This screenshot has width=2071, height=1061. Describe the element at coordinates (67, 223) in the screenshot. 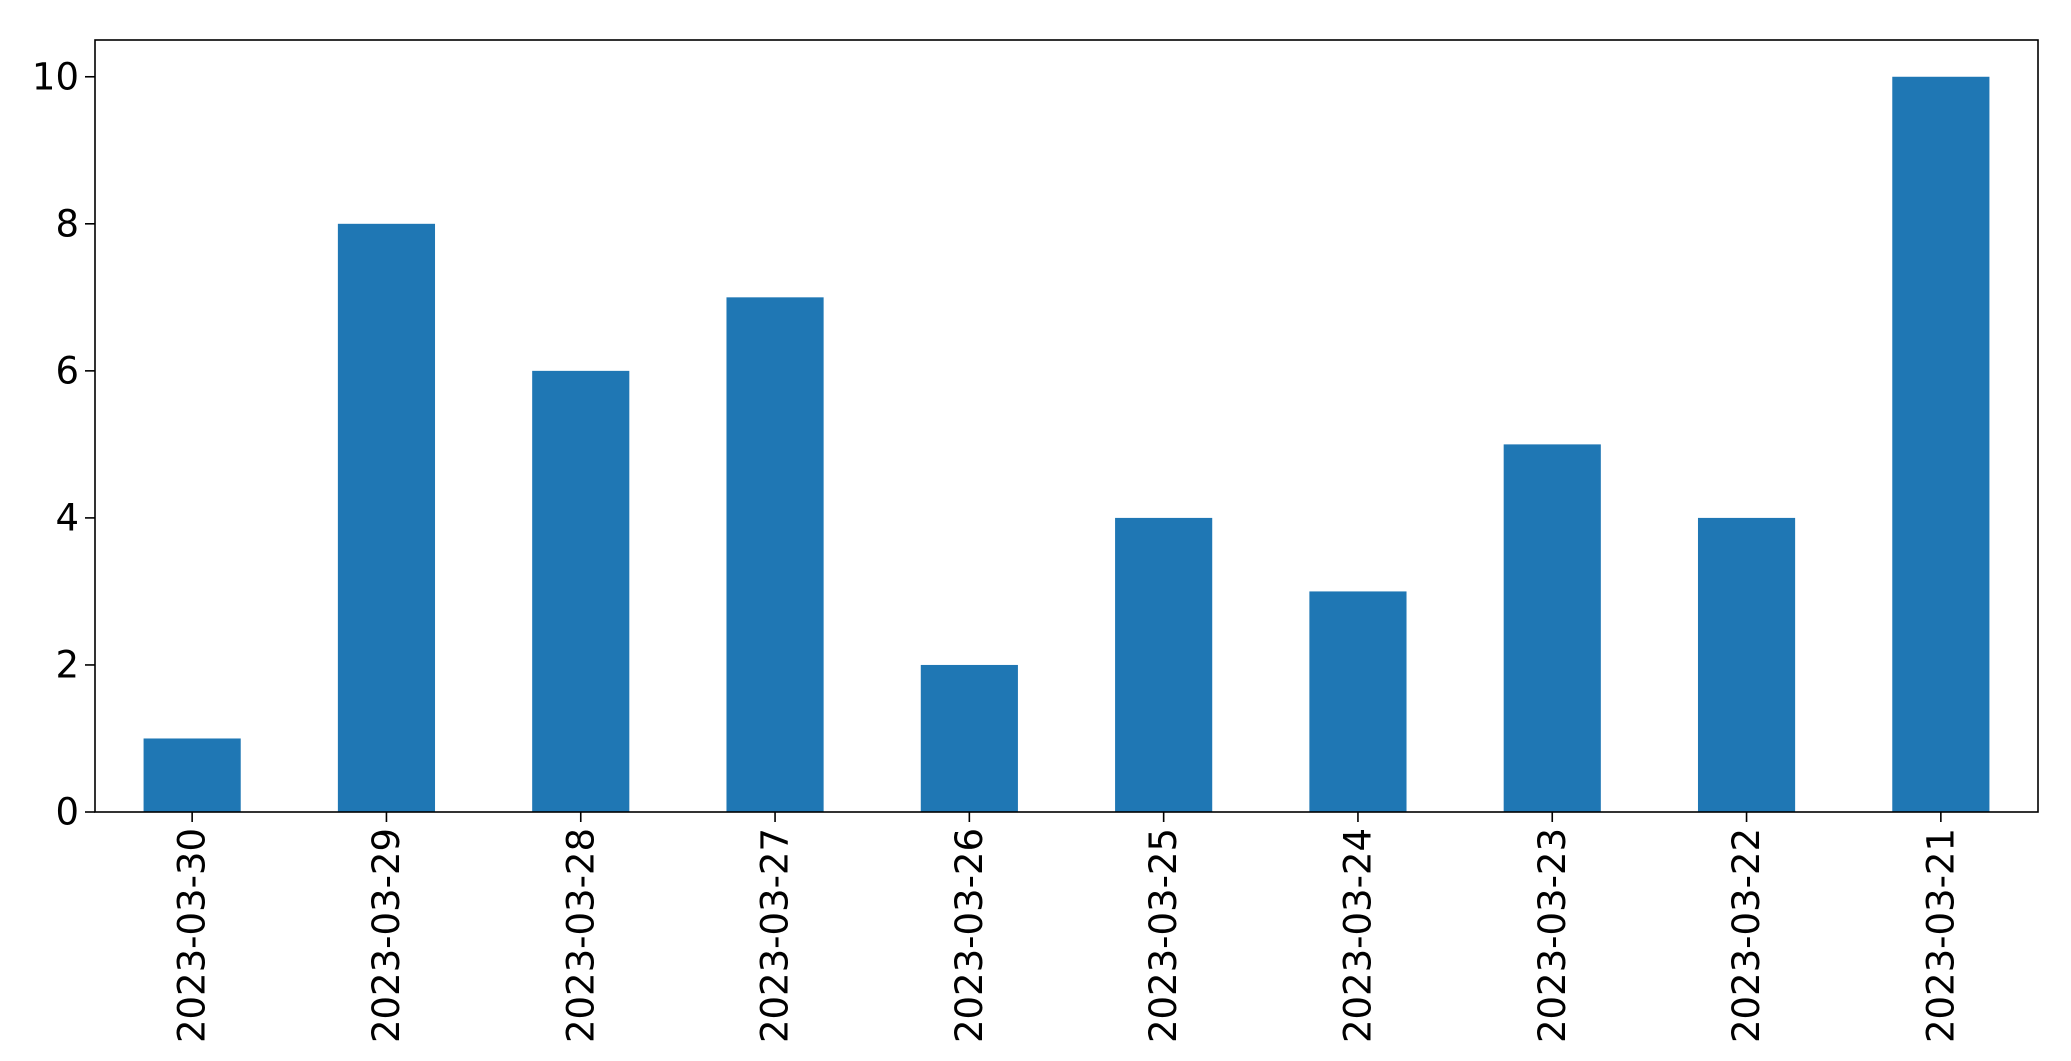

I see `y-tick-label: 8` at that location.